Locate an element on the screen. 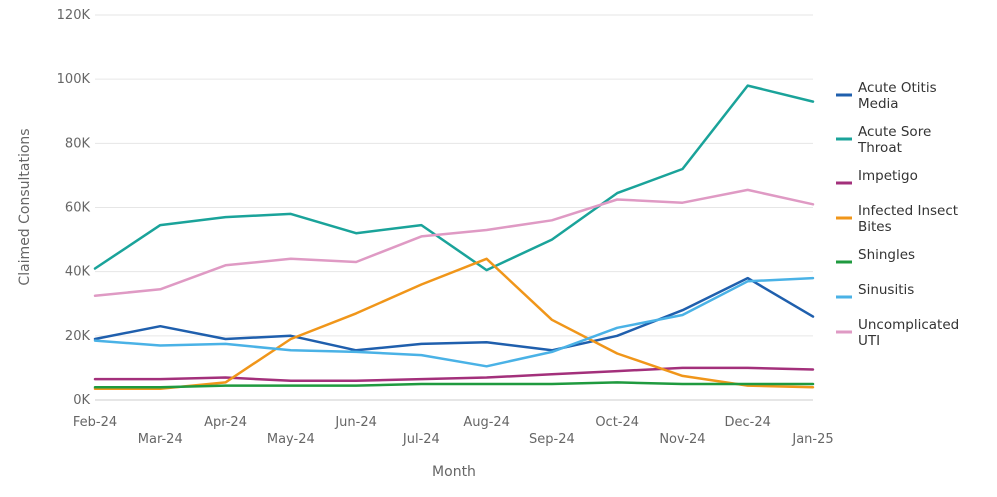 The image size is (997, 497). y-tick-label: 100K is located at coordinates (74, 79).